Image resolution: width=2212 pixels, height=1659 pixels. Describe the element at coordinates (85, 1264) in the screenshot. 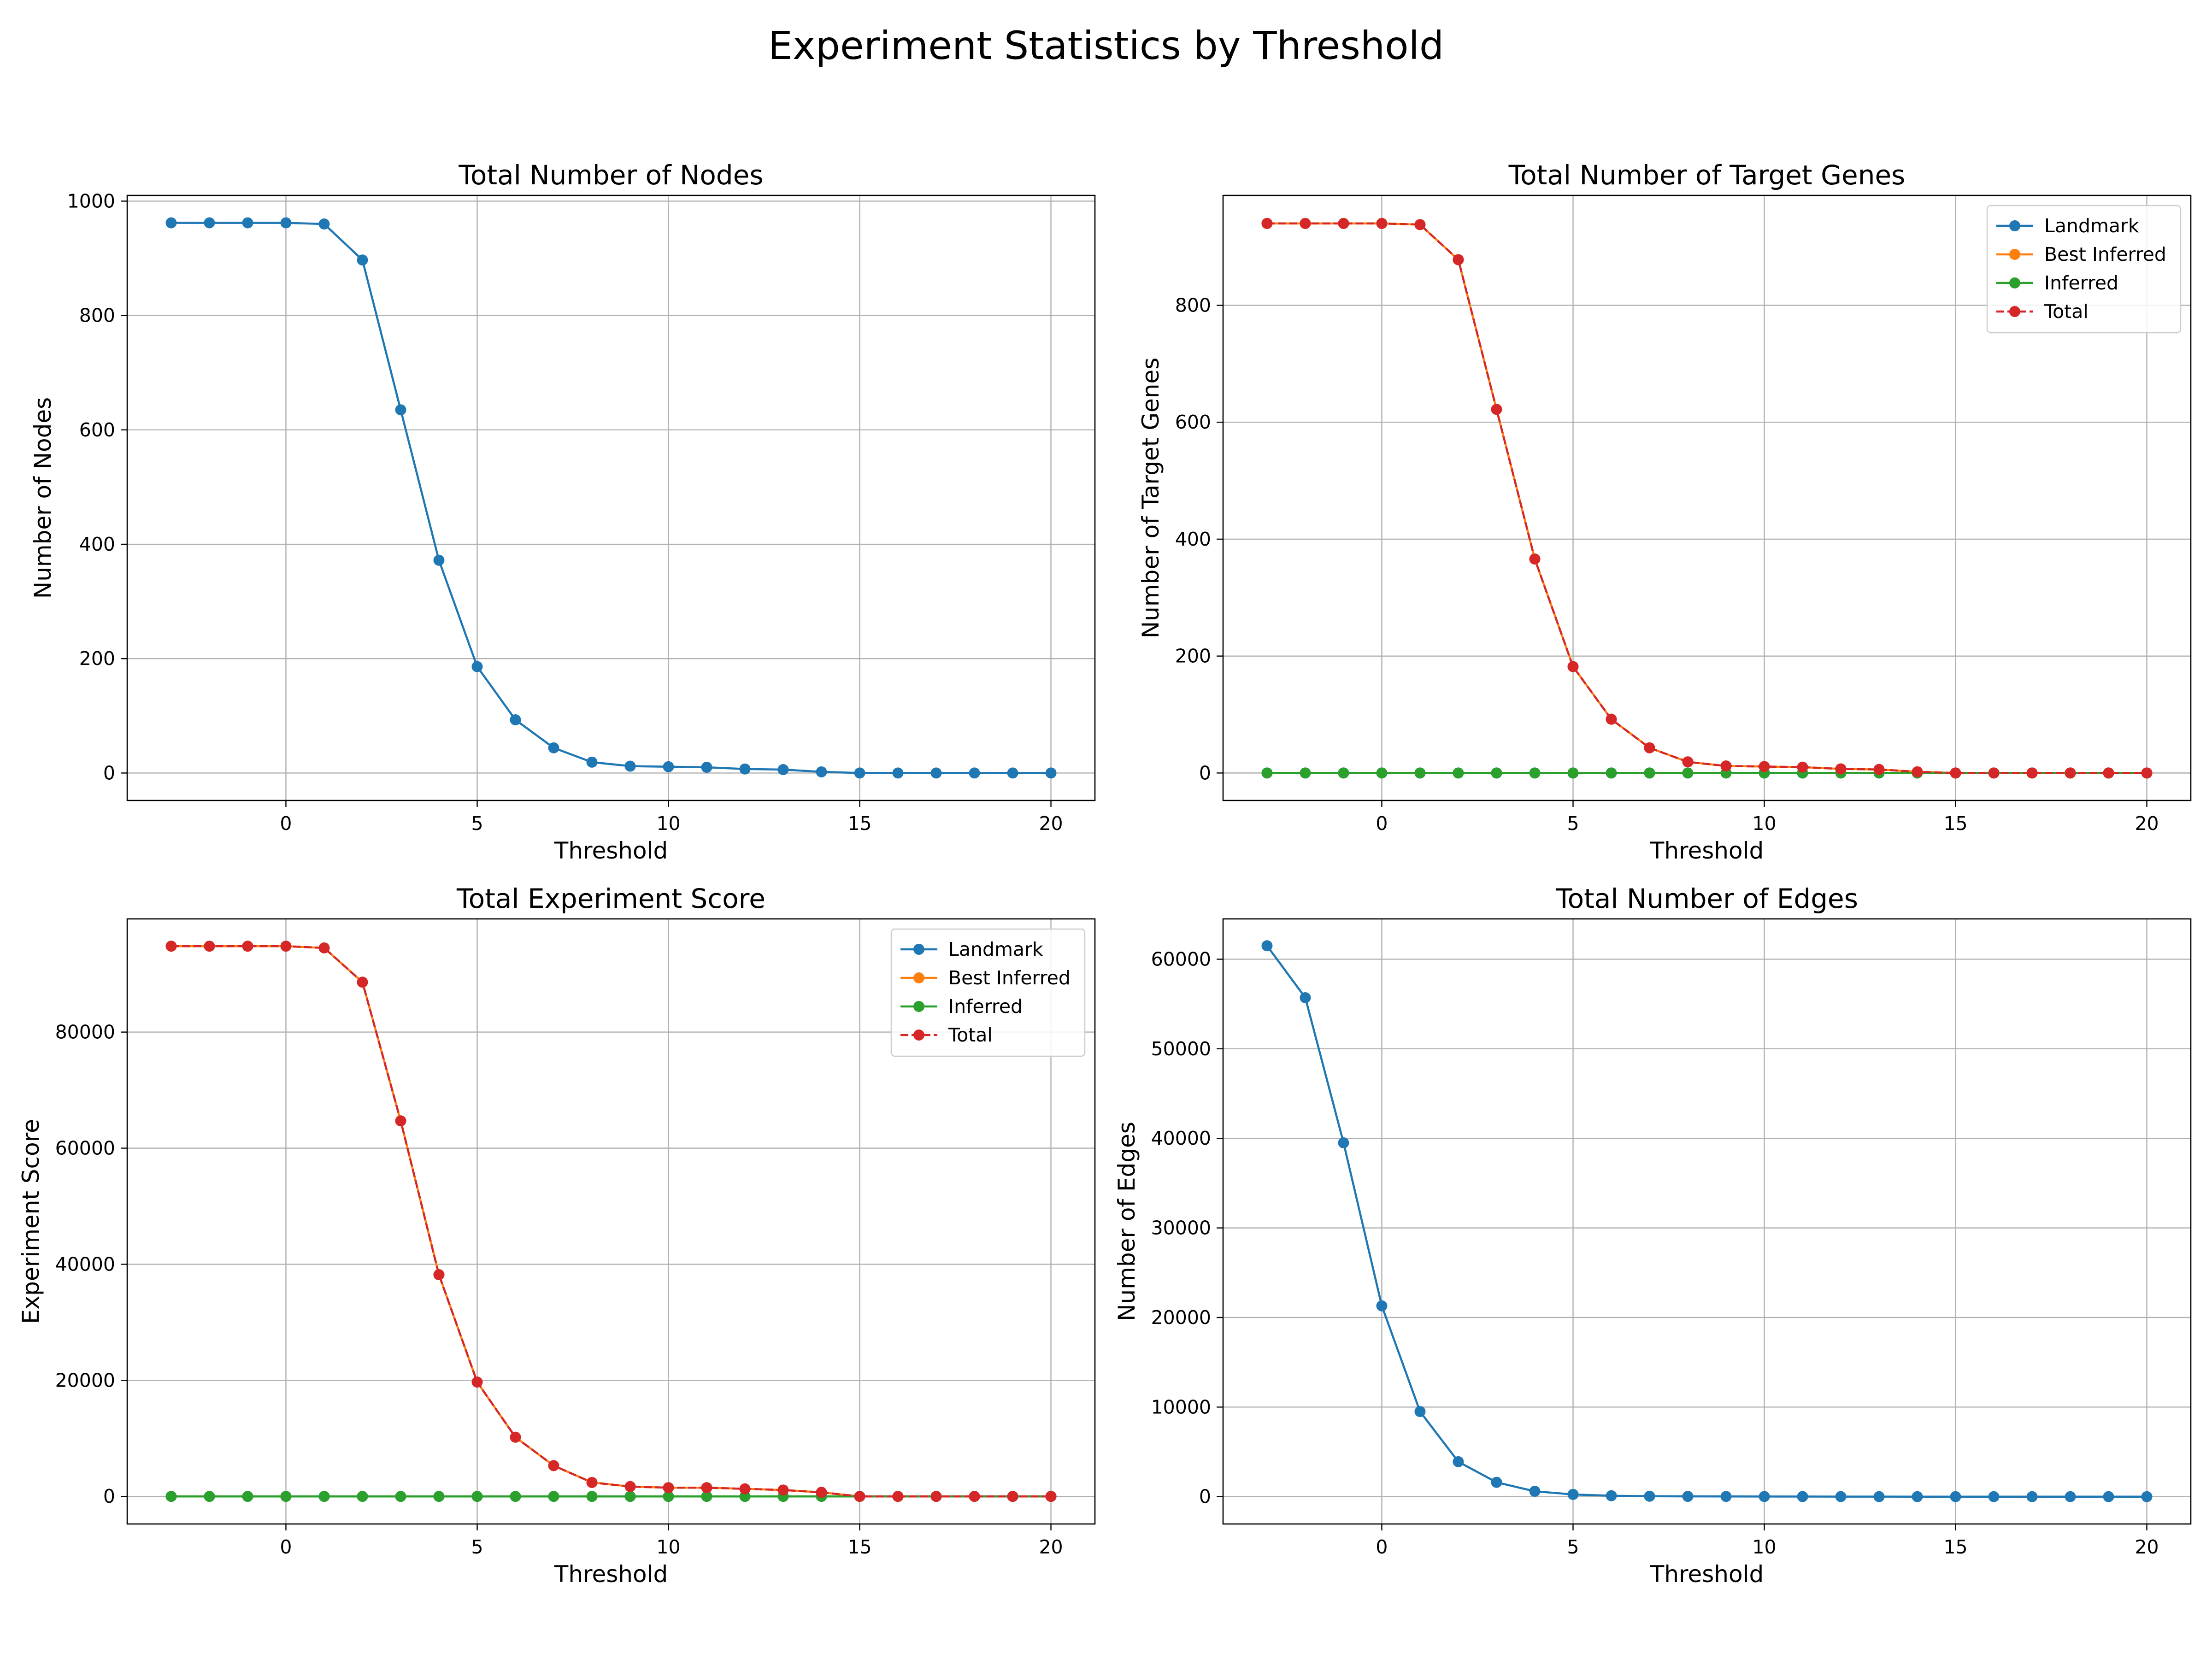

I see `y-tick-label: 40000` at that location.